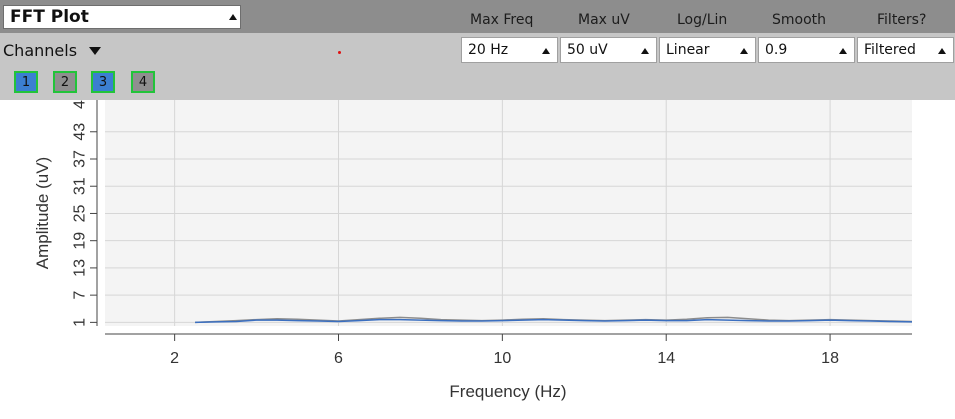 The height and width of the screenshot is (419, 955). I want to click on y-tick-label: 4, so click(80, 104).